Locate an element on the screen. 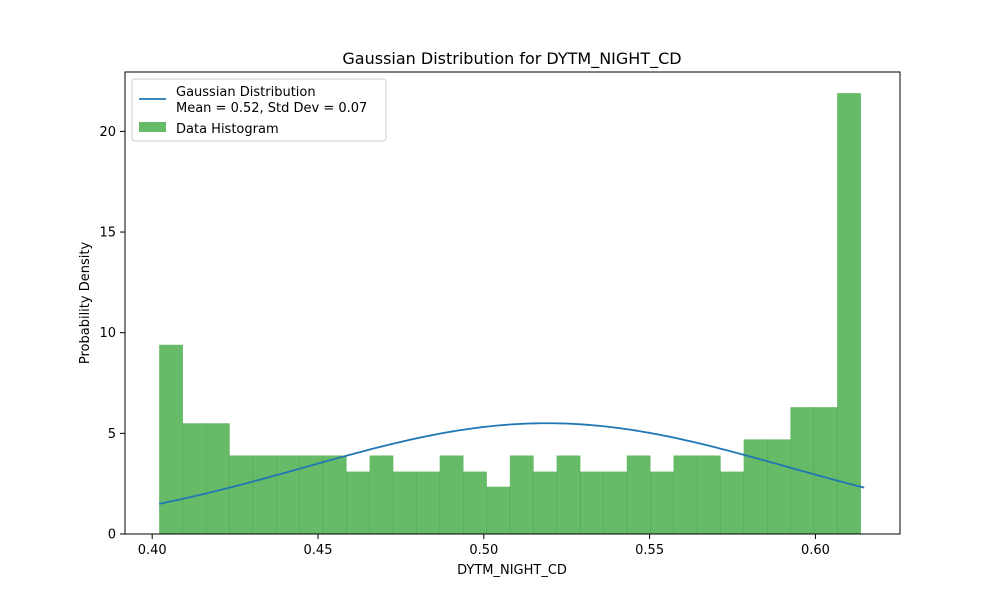  x-tick-label: 0.40 is located at coordinates (152, 550).